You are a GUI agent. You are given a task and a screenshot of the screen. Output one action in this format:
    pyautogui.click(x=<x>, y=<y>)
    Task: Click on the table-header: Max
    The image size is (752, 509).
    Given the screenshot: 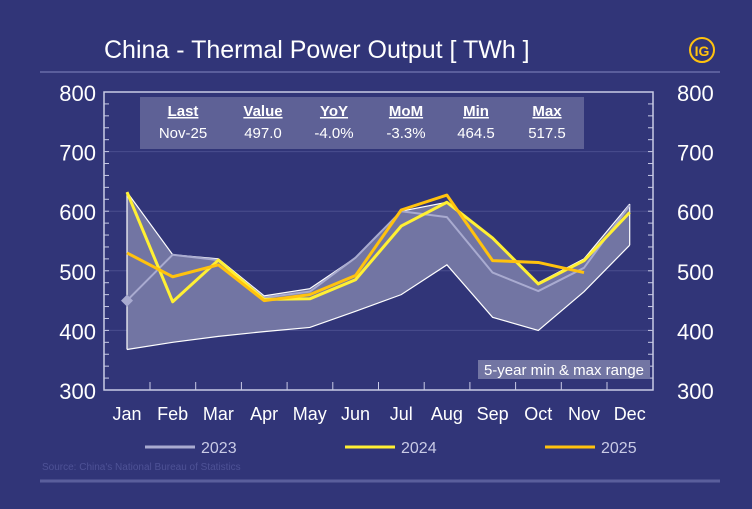 What is the action you would take?
    pyautogui.click(x=547, y=111)
    